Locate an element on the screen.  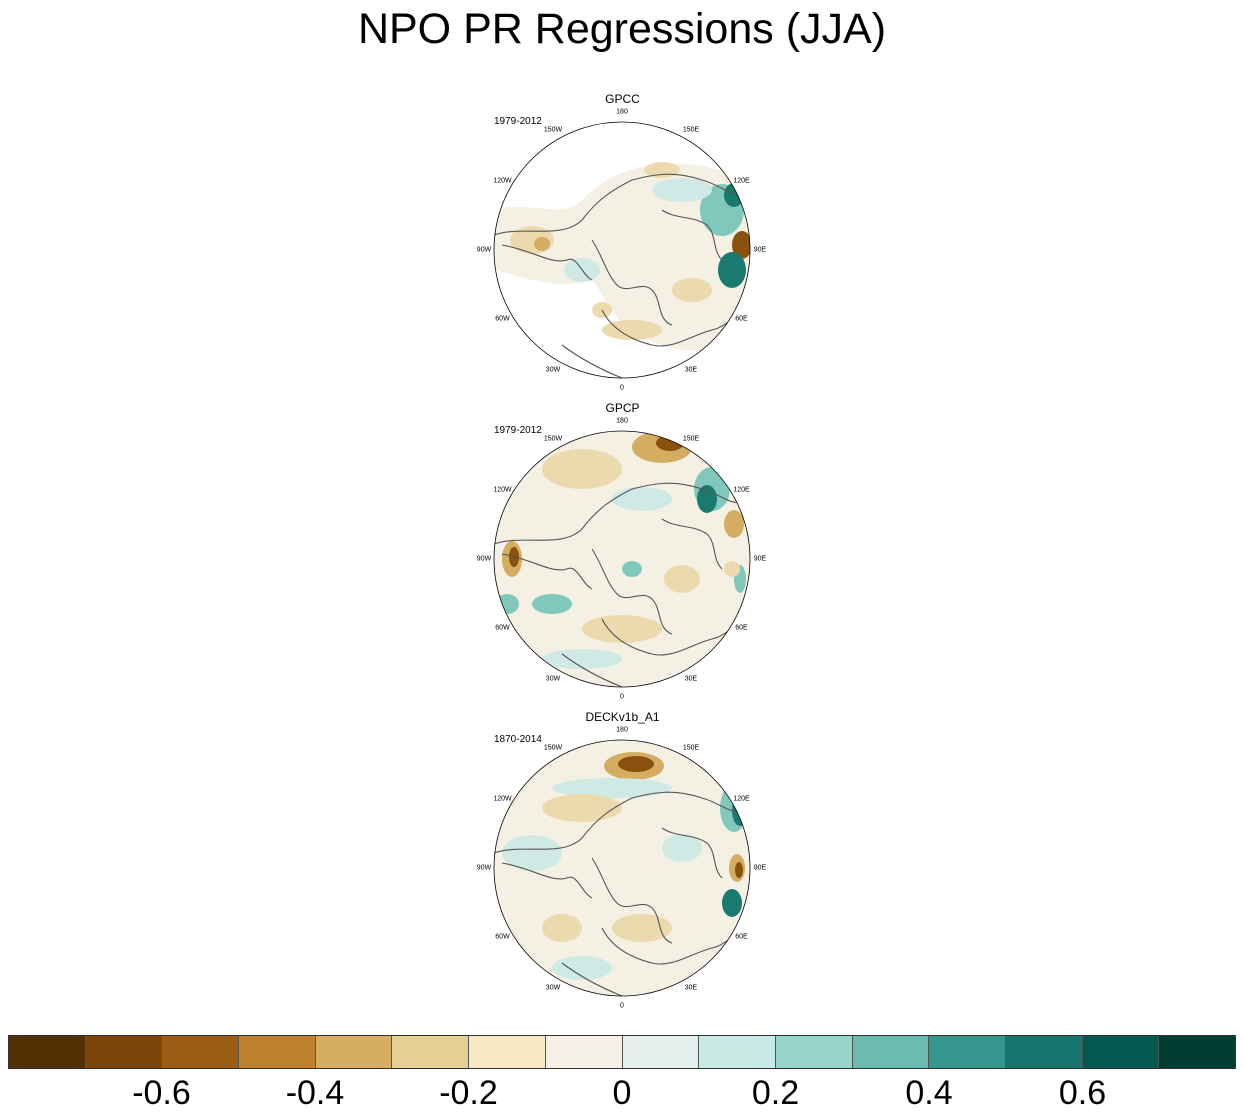
land-mask is located at coordinates (622, 257).